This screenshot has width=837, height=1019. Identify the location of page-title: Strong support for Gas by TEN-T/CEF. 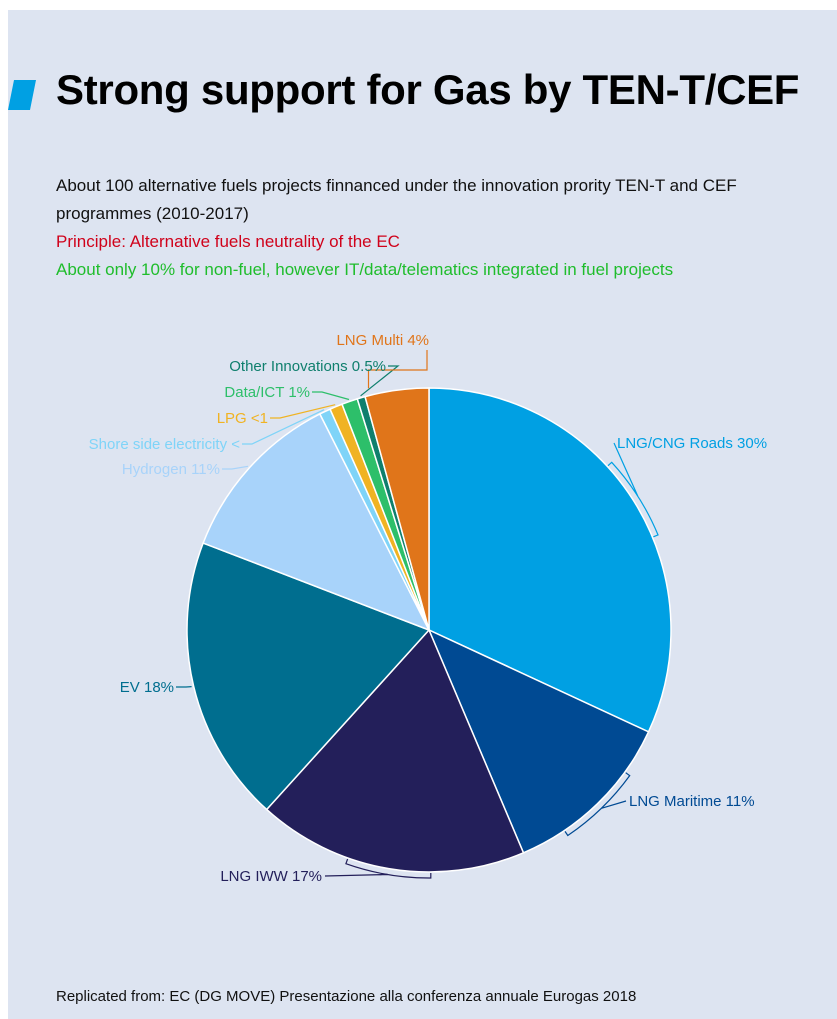
(428, 89).